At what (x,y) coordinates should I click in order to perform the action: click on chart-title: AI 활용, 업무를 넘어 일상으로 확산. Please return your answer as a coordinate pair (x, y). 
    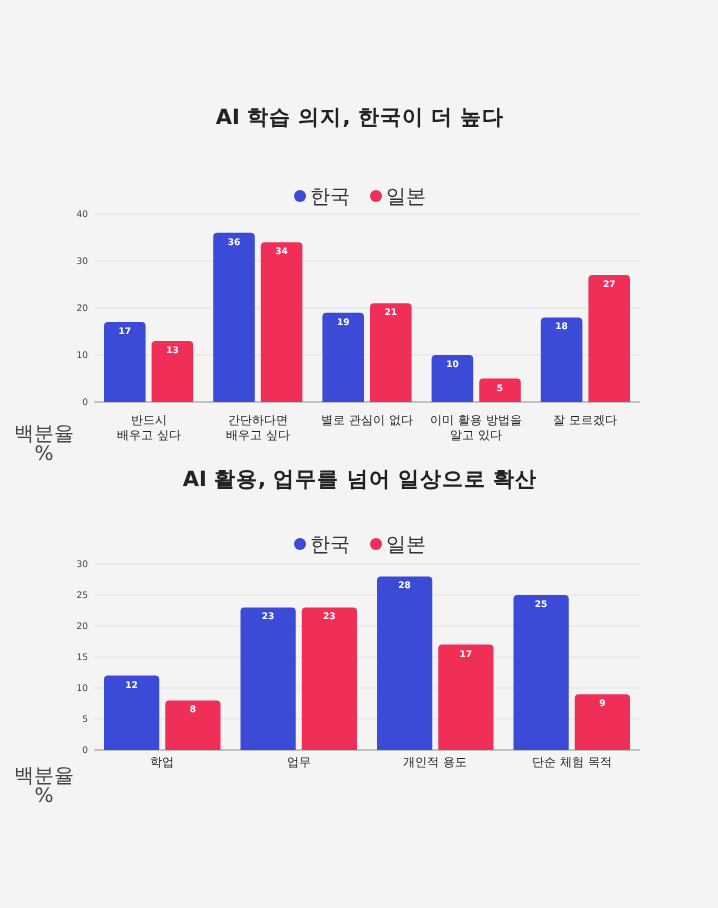
    Looking at the image, I should click on (360, 480).